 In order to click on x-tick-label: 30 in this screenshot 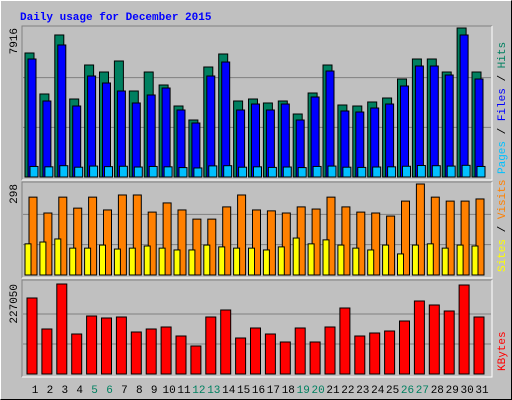, I will do `click(466, 391)`.